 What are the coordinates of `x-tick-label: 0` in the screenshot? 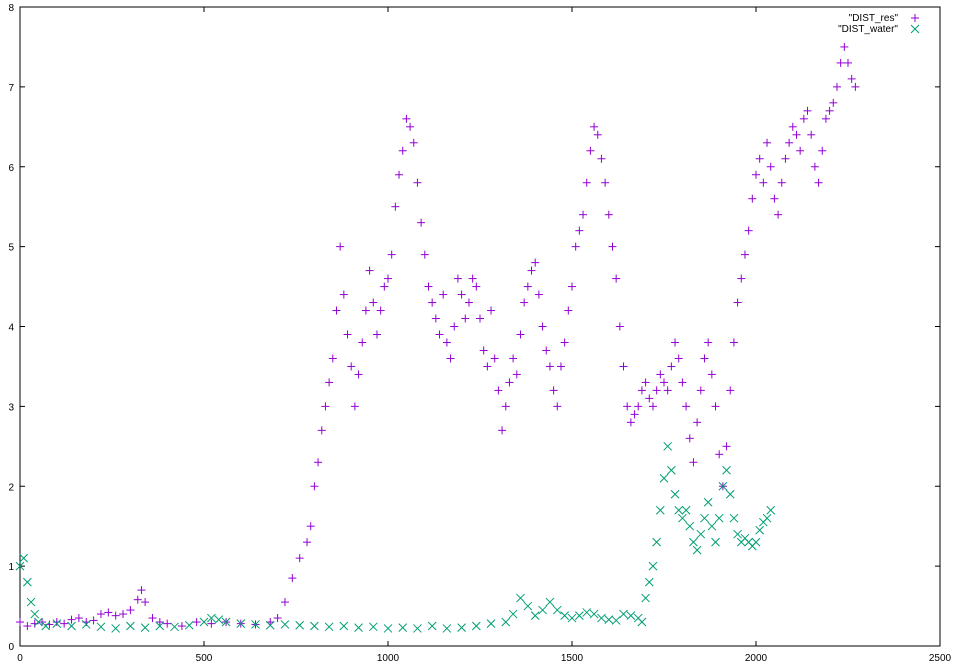 It's located at (20, 658).